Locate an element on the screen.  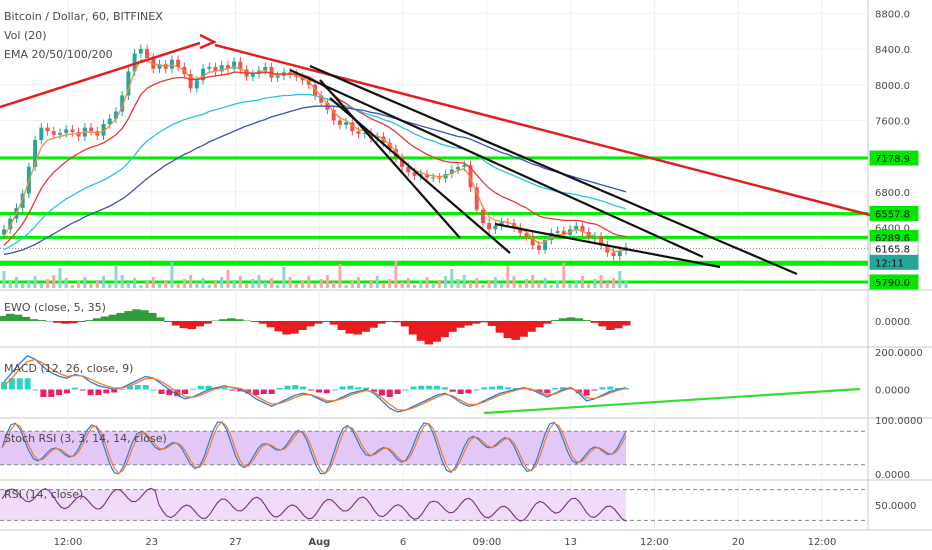
red-rising-trend-line is located at coordinates (100, 75).